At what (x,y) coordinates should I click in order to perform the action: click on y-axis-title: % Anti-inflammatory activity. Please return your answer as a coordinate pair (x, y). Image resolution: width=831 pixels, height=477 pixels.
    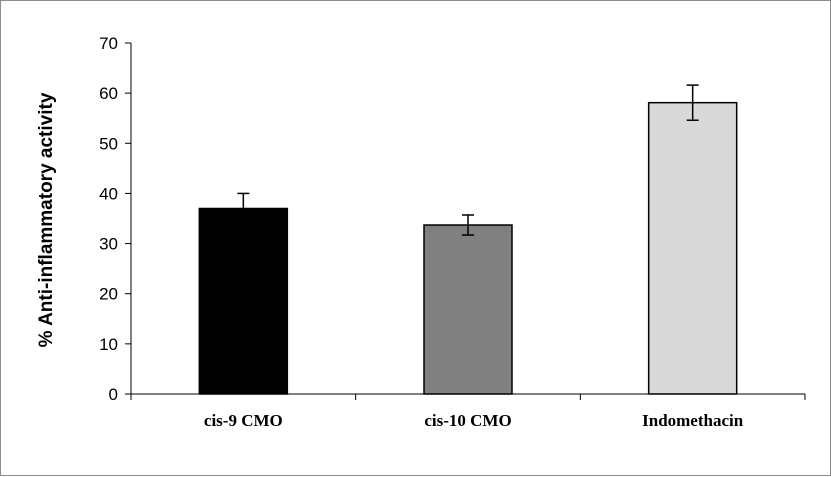
    Looking at the image, I should click on (46, 219).